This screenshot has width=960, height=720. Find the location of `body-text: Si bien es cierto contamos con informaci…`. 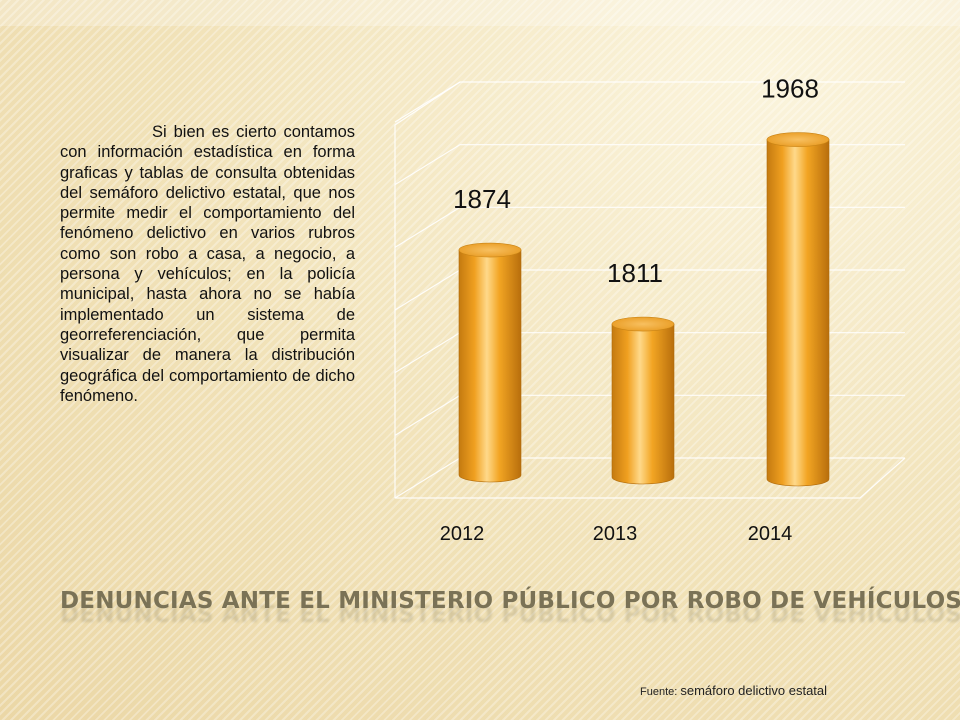

body-text: Si bien es cierto contamos con informaci… is located at coordinates (207, 264).